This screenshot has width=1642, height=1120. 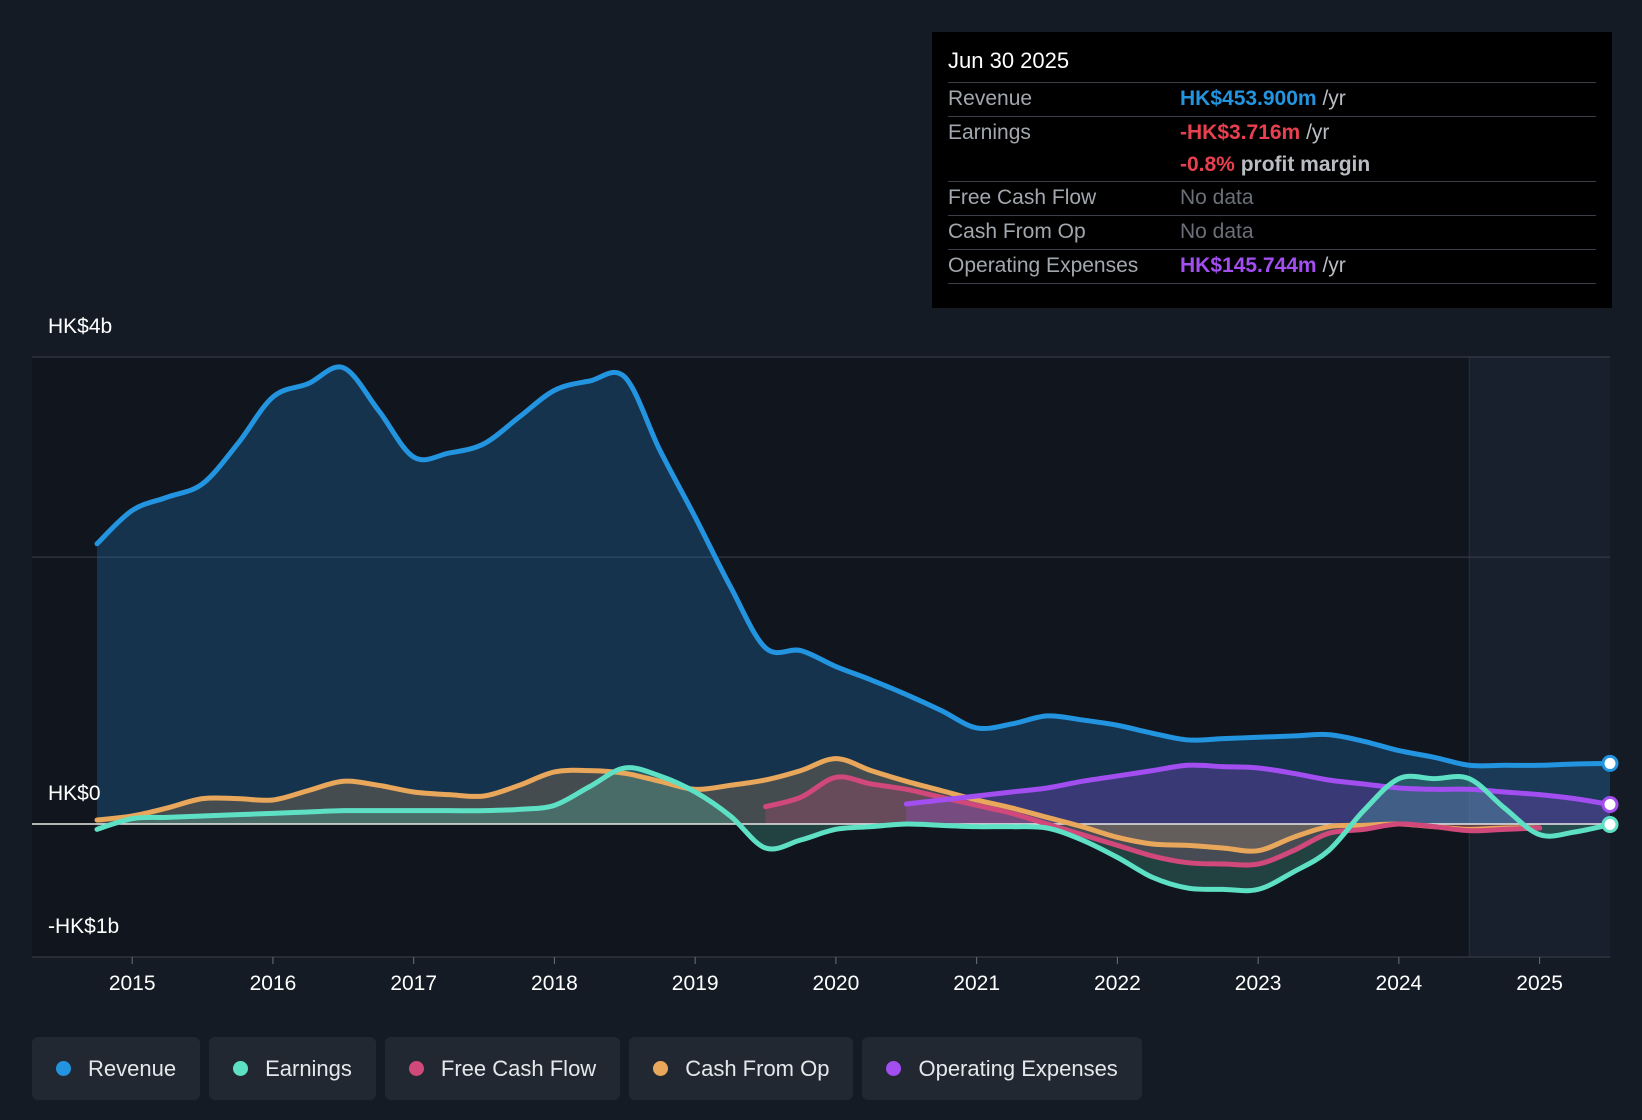 What do you see at coordinates (1258, 785) in the screenshot?
I see `opex-line` at bounding box center [1258, 785].